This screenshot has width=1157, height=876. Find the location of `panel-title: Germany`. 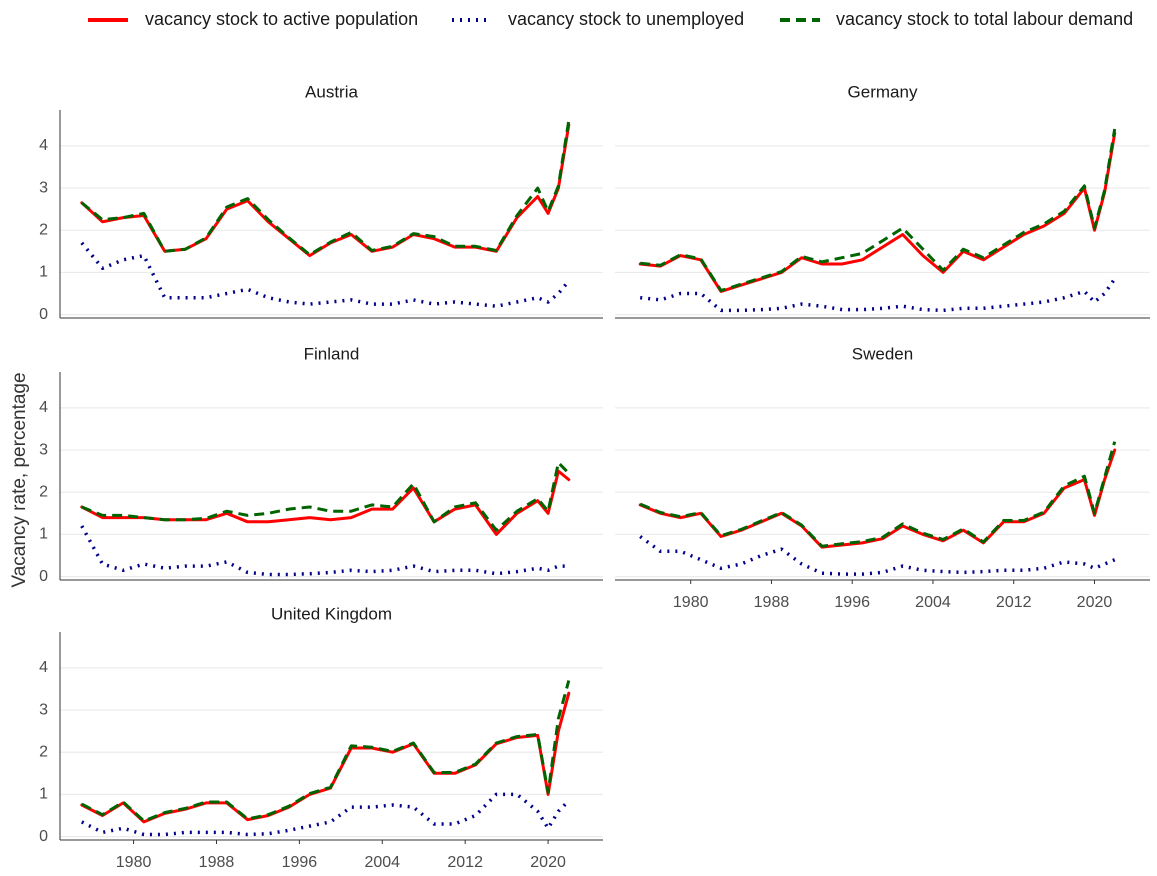

panel-title: Germany is located at coordinates (883, 91).